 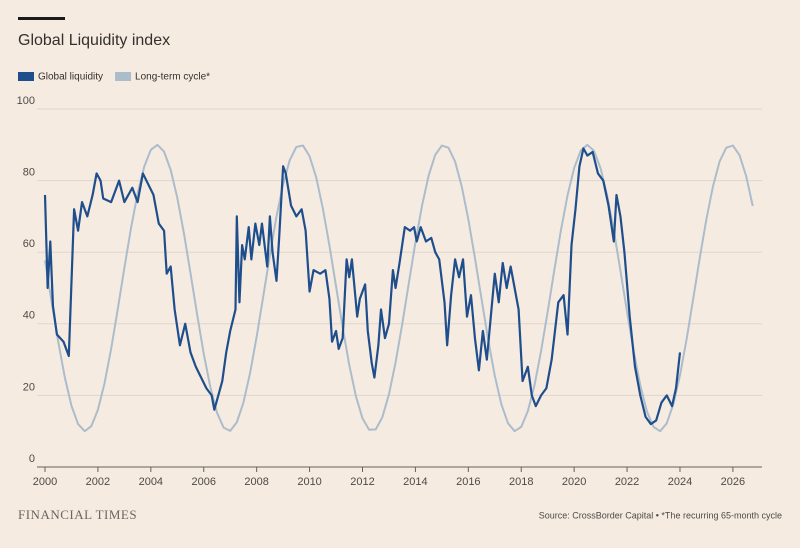 What do you see at coordinates (415, 482) in the screenshot?
I see `x-tick-label: 2014` at bounding box center [415, 482].